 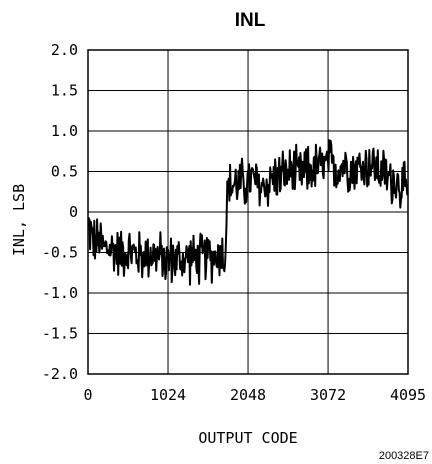 I want to click on x-tick-label: 3072, so click(x=328, y=395).